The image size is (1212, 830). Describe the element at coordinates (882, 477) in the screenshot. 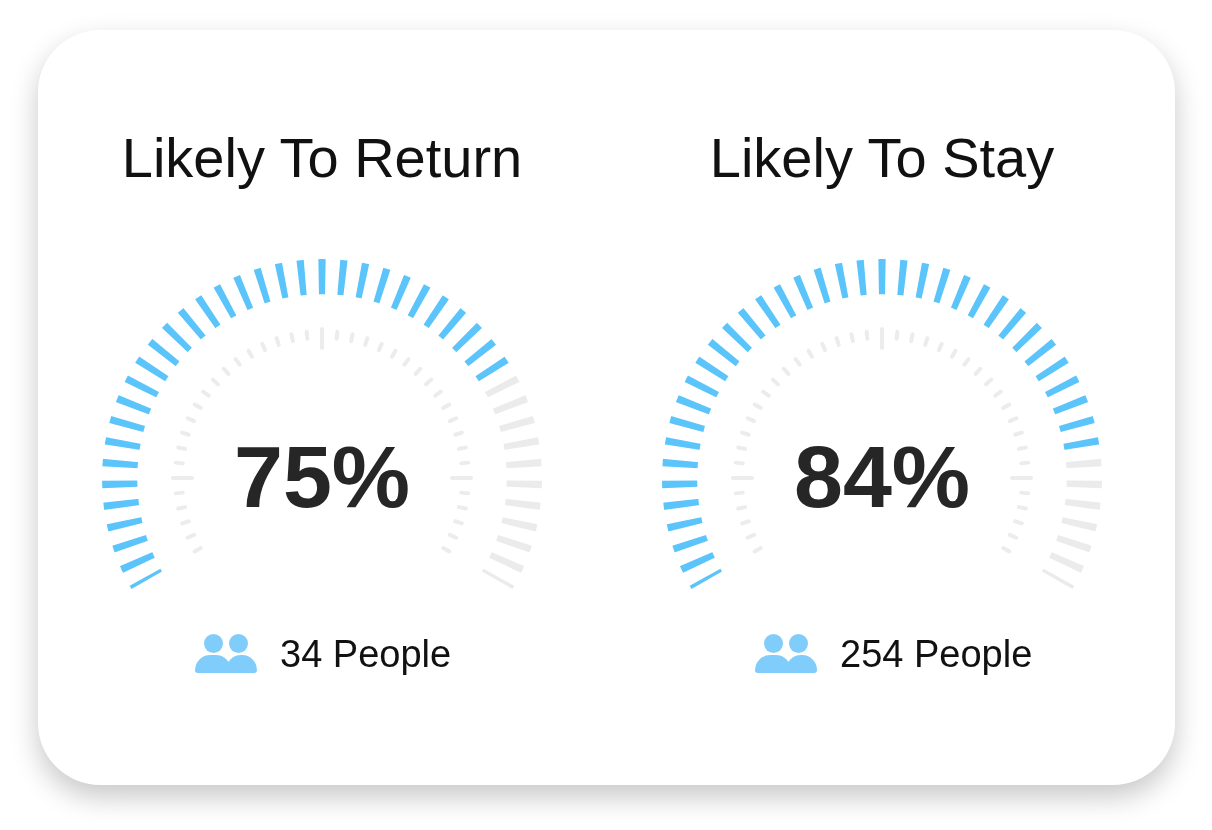

I see `data-label: 84%` at that location.